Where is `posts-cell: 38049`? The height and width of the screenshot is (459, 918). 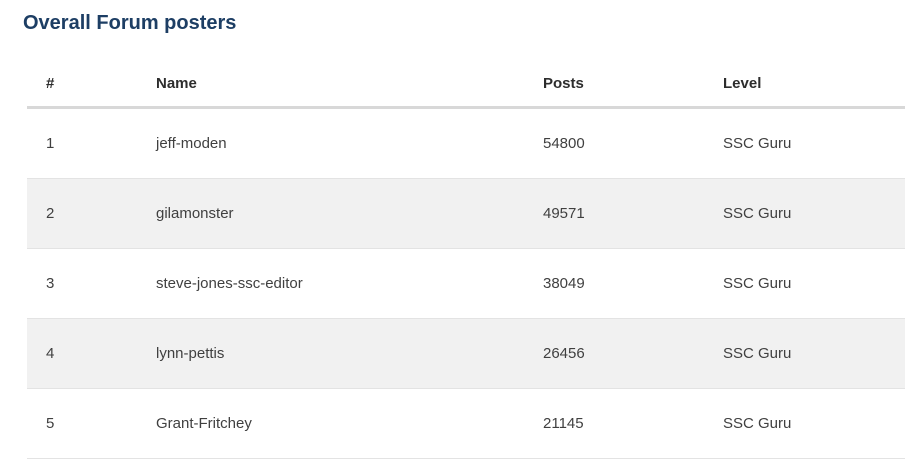 posts-cell: 38049 is located at coordinates (614, 283).